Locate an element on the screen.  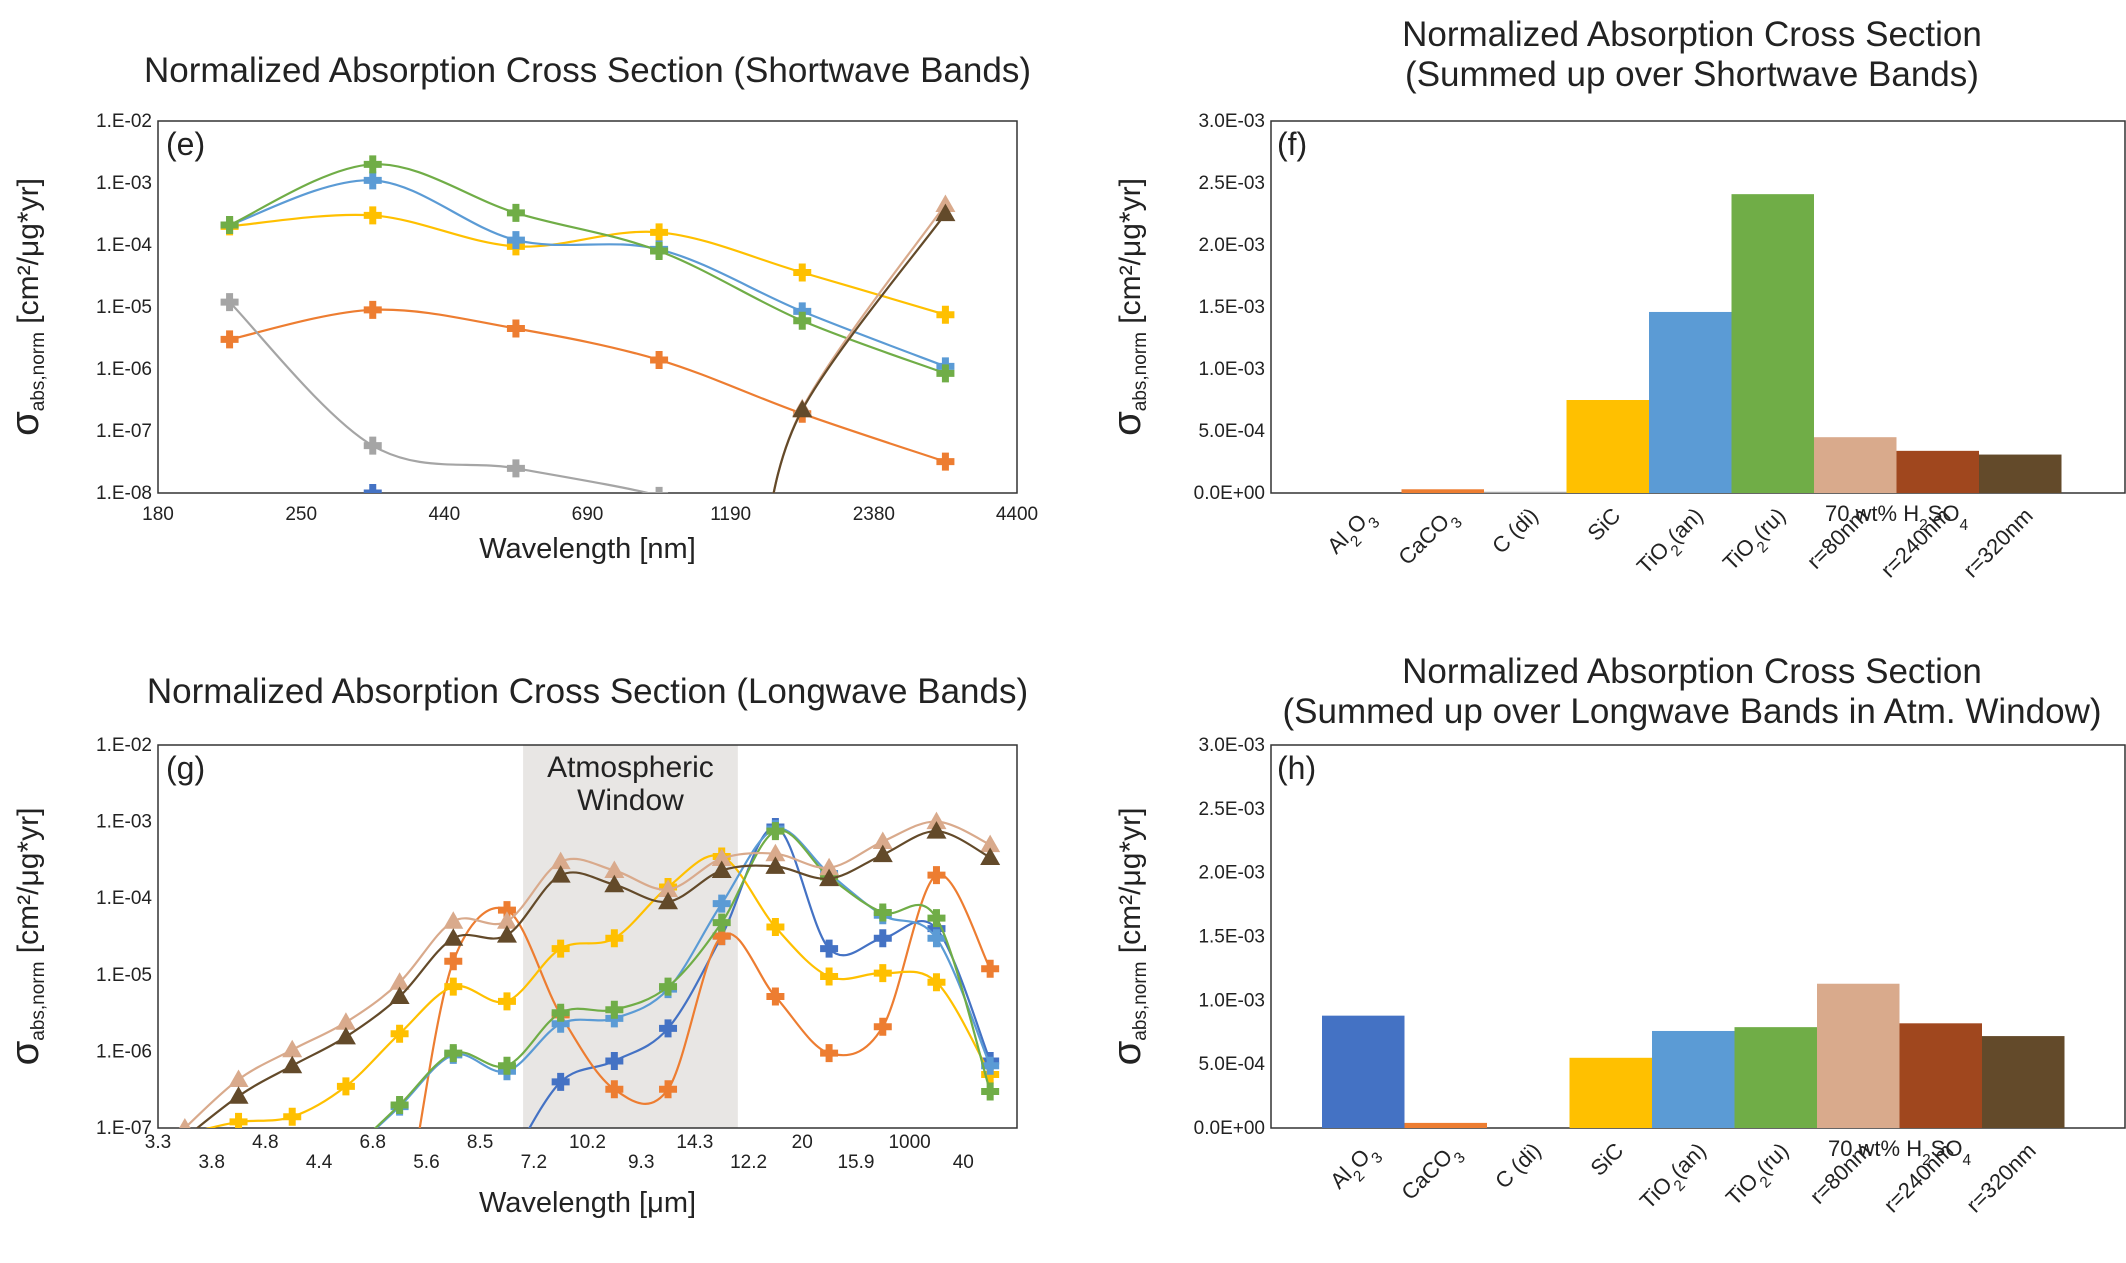
g-series-line-sic is located at coordinates (598, 991).